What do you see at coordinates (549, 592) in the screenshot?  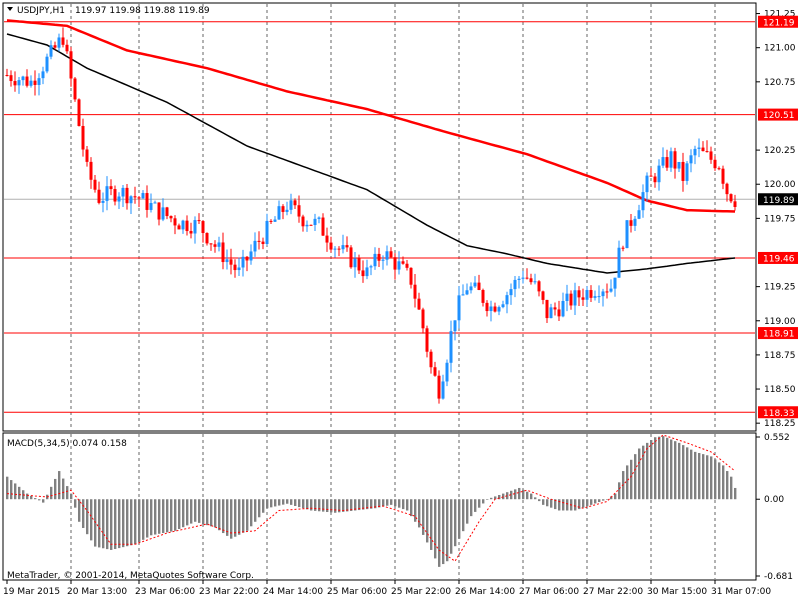 I see `time-tick-label: 27 Mar 06:00` at bounding box center [549, 592].